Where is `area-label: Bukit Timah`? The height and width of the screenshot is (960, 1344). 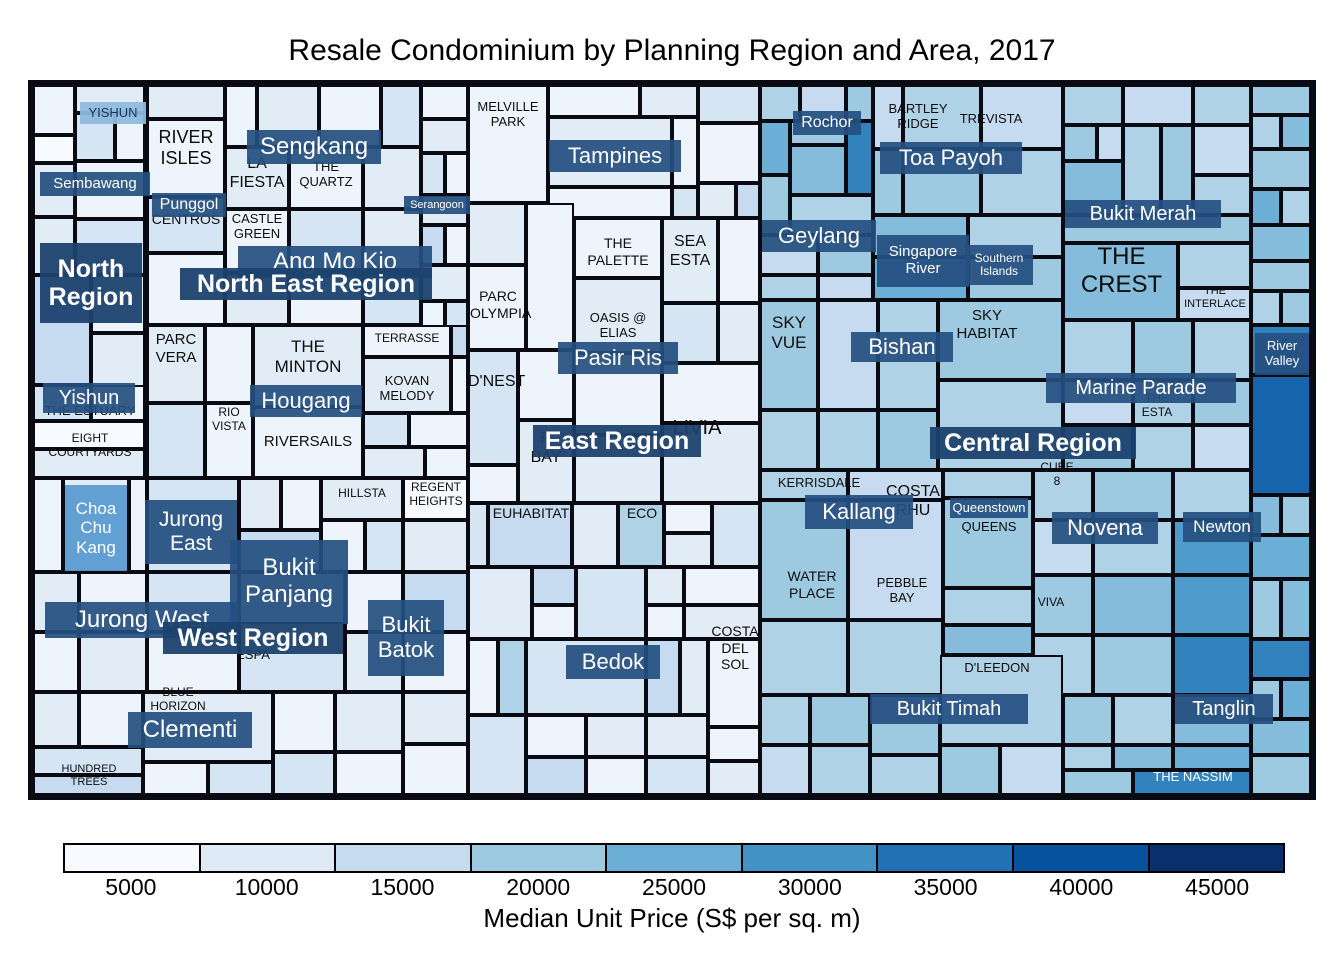 area-label: Bukit Timah is located at coordinates (949, 709).